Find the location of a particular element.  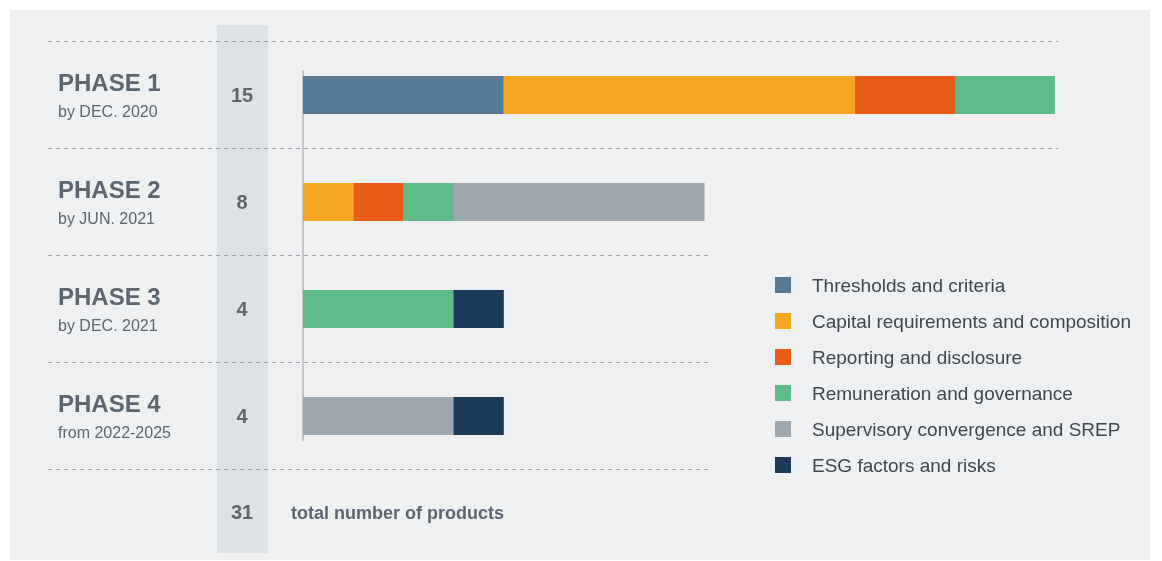

text: 31 is located at coordinates (242, 512).